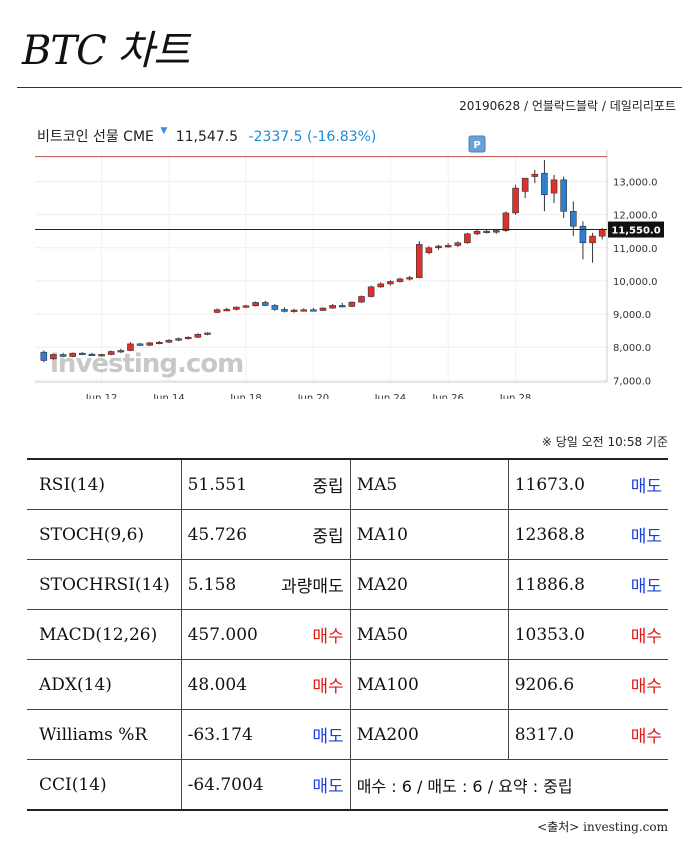 This screenshot has width=700, height=852. I want to click on ma-cell: 8317.0 매수, so click(587, 734).